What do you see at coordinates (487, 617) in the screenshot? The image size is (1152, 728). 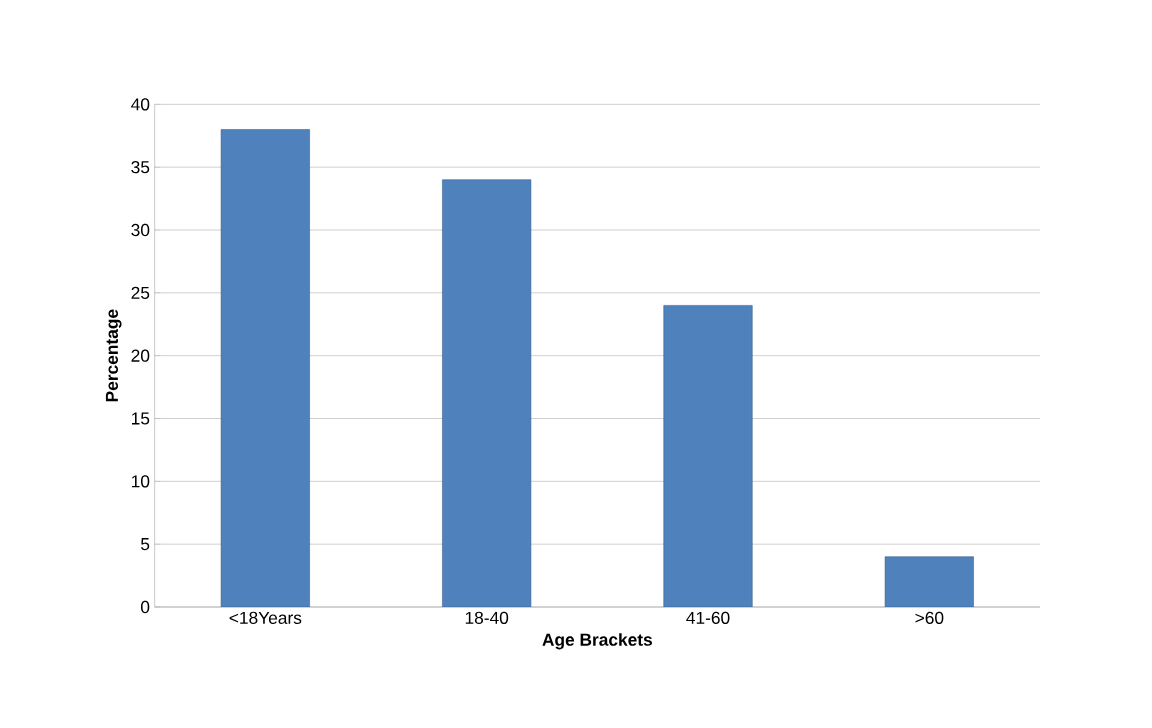 I see `x-tick-label: 18-40` at bounding box center [487, 617].